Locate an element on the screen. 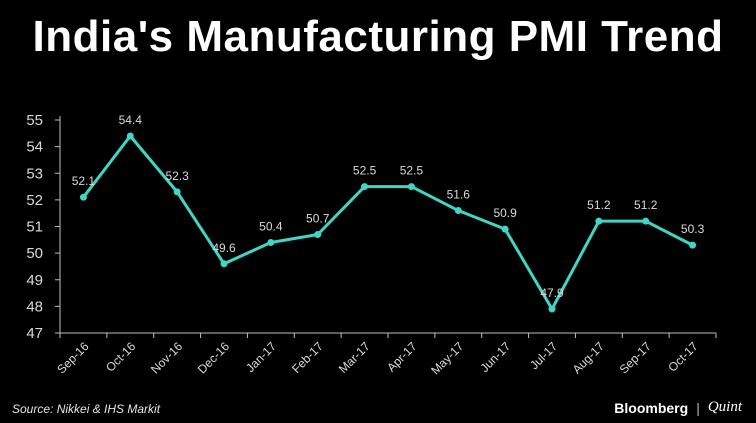 The width and height of the screenshot is (756, 423). x-tick-label: May-17 is located at coordinates (447, 358).